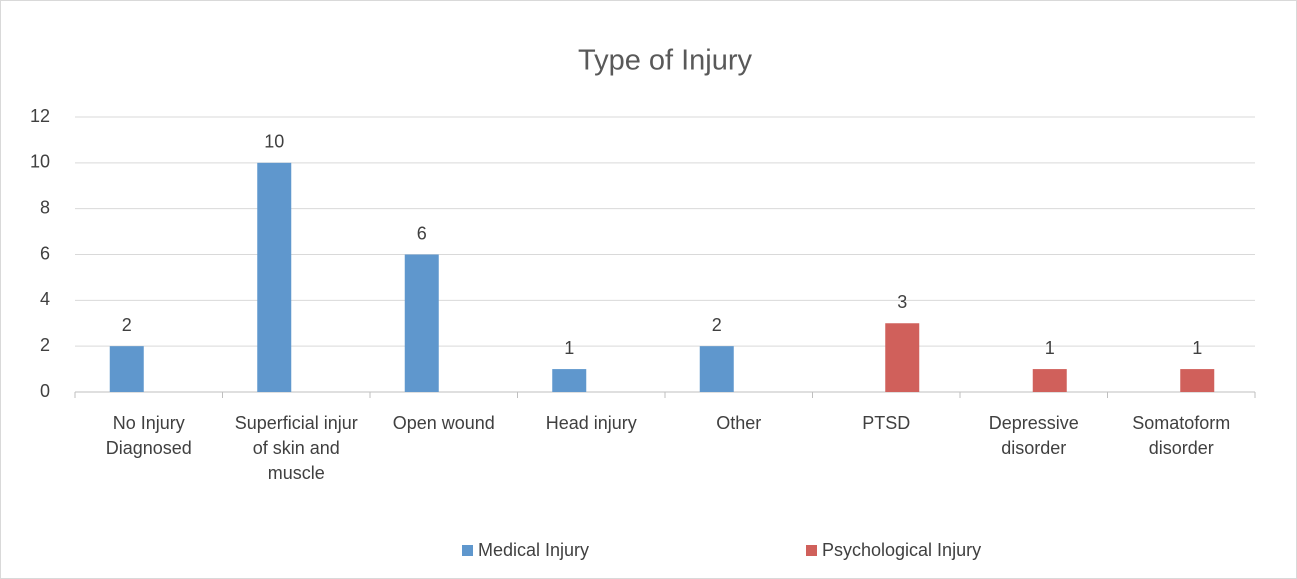  I want to click on y-tick-label: 8, so click(45, 207).